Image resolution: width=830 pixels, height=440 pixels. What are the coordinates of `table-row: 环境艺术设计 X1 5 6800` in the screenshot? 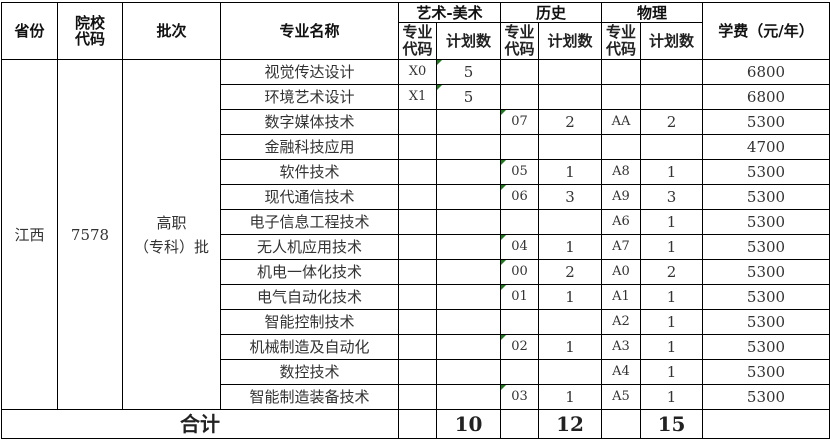 It's located at (416, 97).